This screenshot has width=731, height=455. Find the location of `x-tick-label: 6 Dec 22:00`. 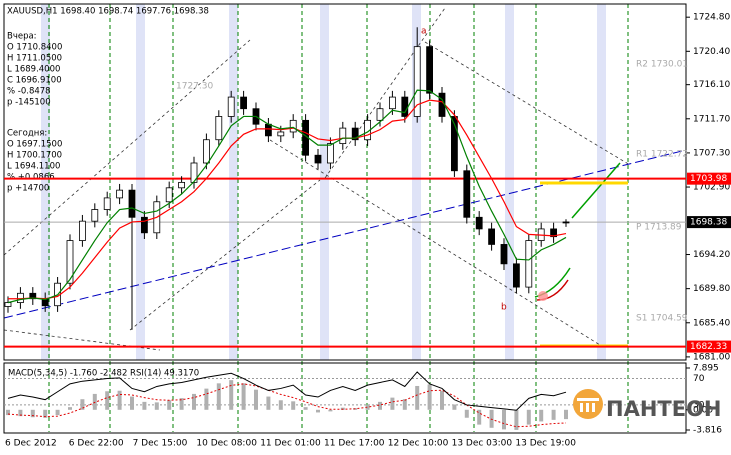

x-tick-label: 6 Dec 22:00 is located at coordinates (96, 444).